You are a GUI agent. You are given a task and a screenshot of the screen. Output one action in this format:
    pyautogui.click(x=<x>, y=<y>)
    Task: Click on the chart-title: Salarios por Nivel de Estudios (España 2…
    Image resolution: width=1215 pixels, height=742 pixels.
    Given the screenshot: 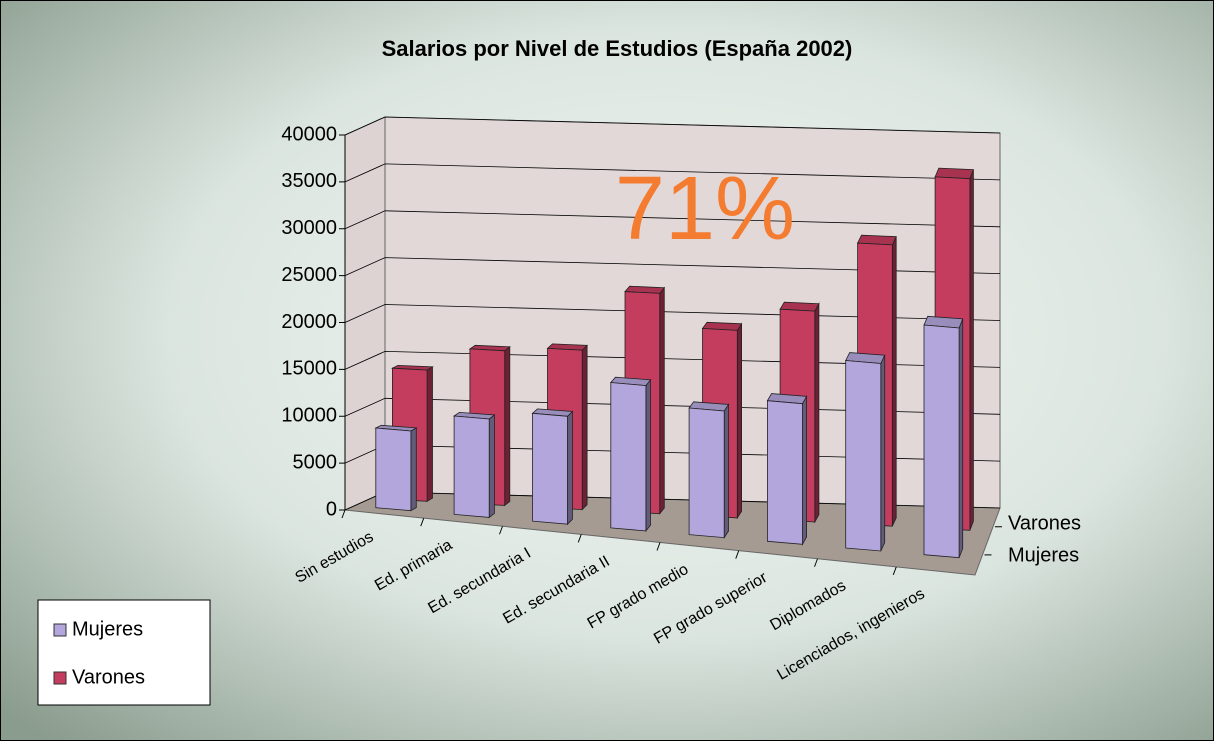 What is the action you would take?
    pyautogui.click(x=617, y=48)
    